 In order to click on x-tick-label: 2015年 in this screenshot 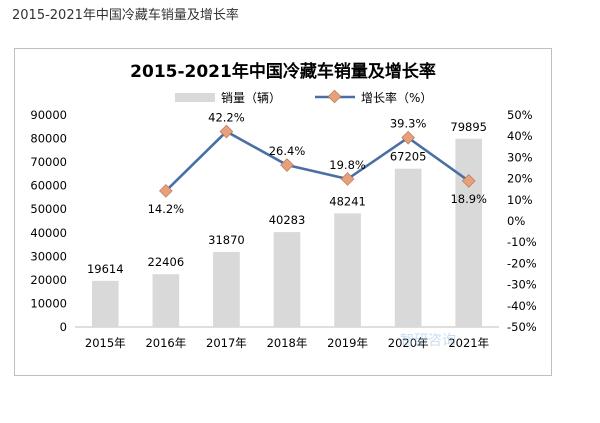, I will do `click(105, 343)`.